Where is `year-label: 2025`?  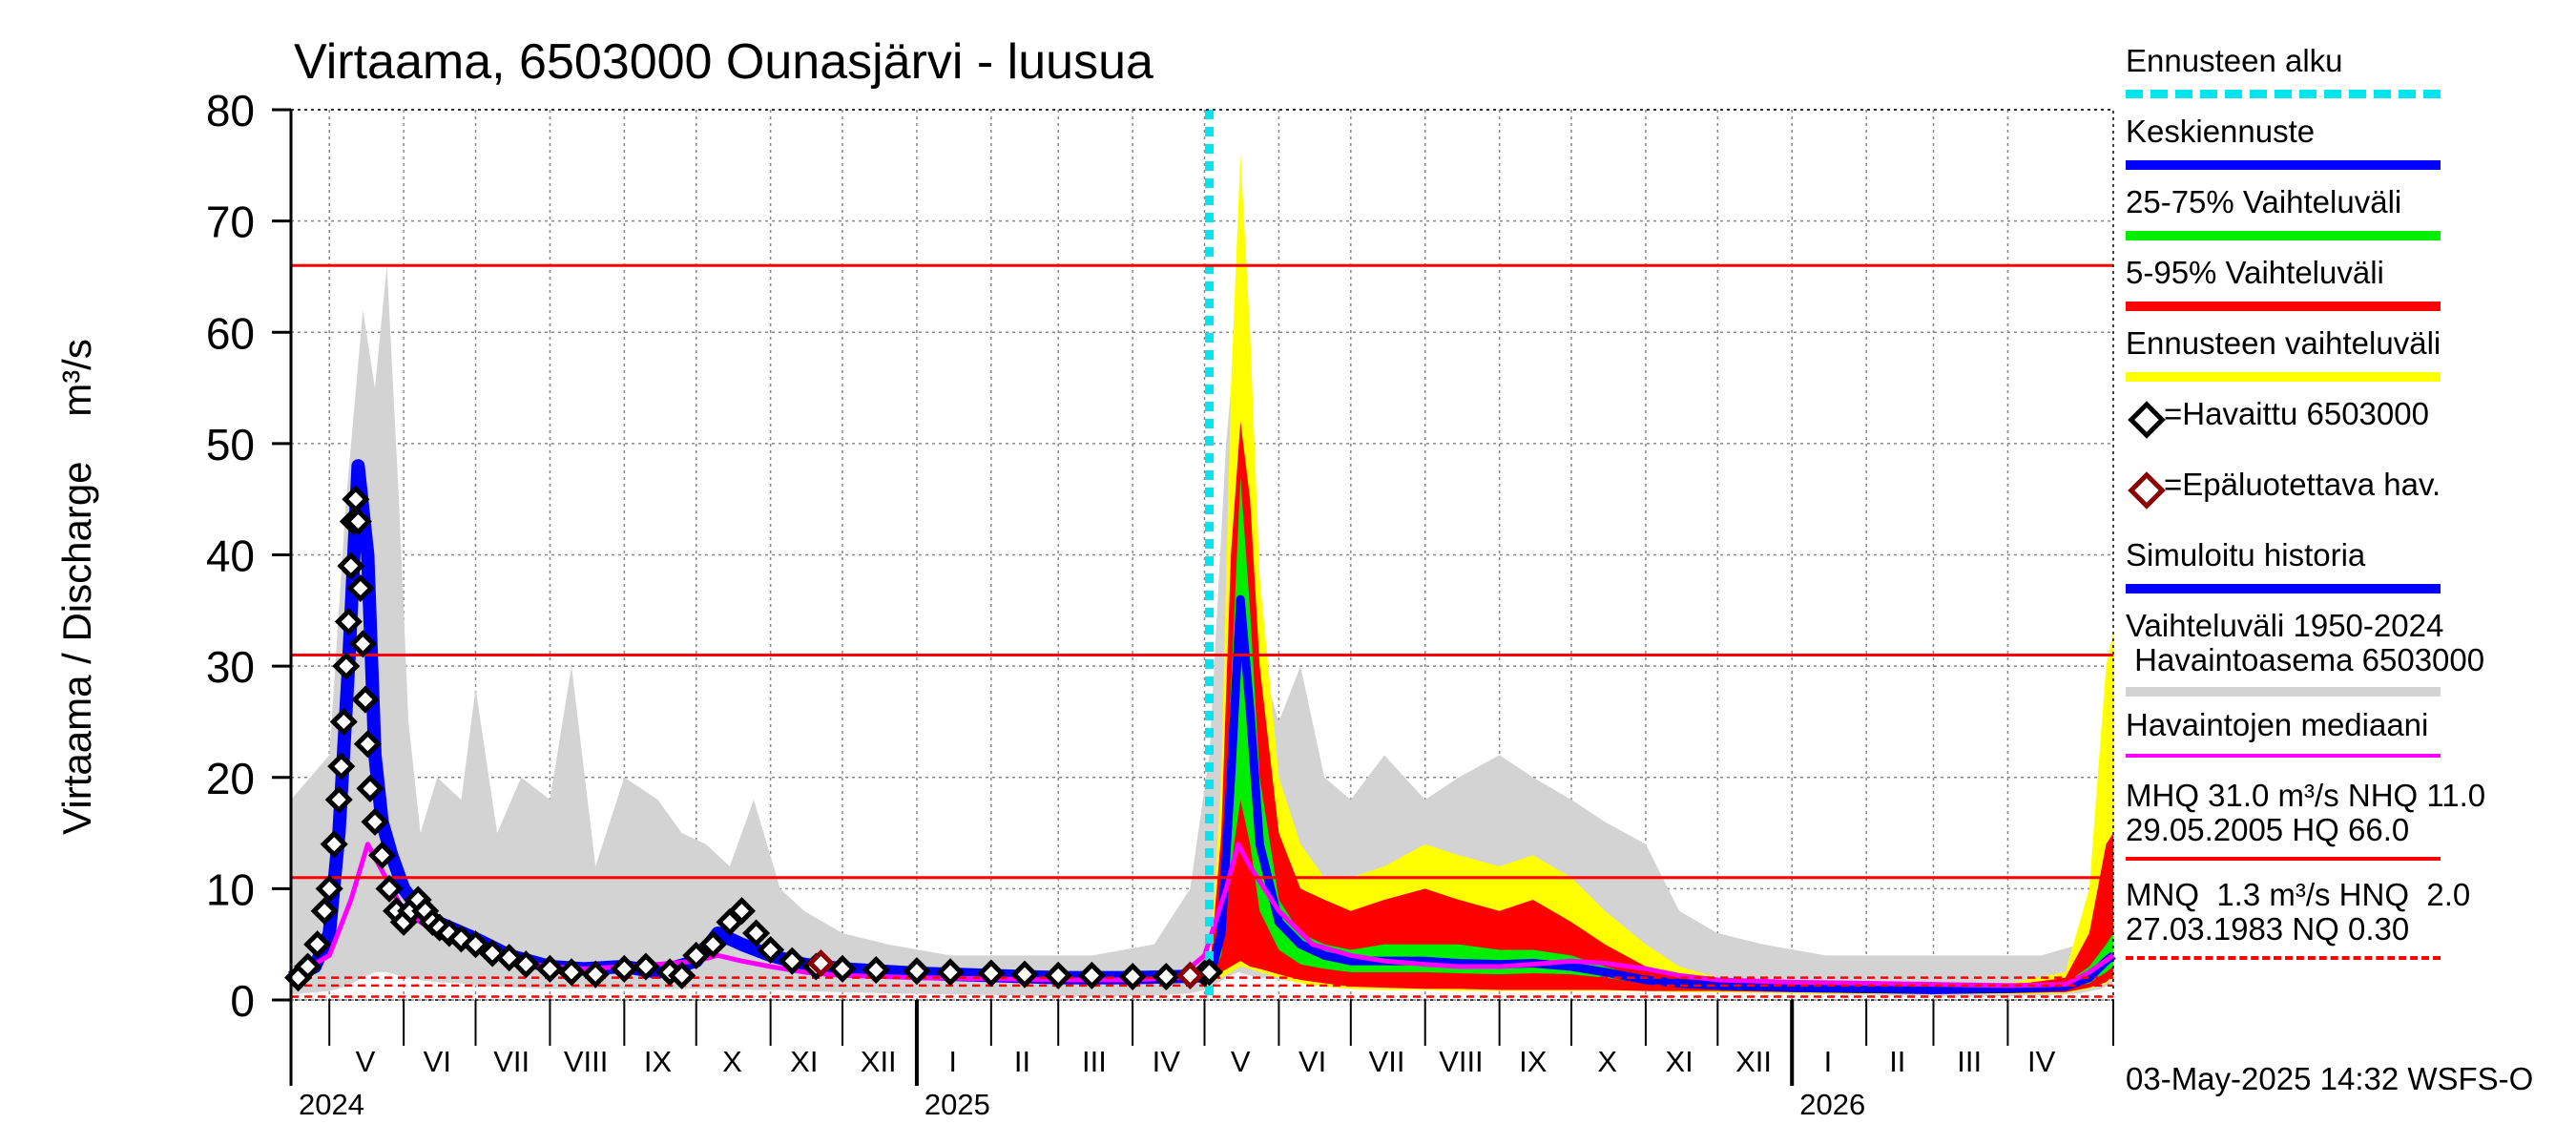
year-label: 2025 is located at coordinates (957, 1104).